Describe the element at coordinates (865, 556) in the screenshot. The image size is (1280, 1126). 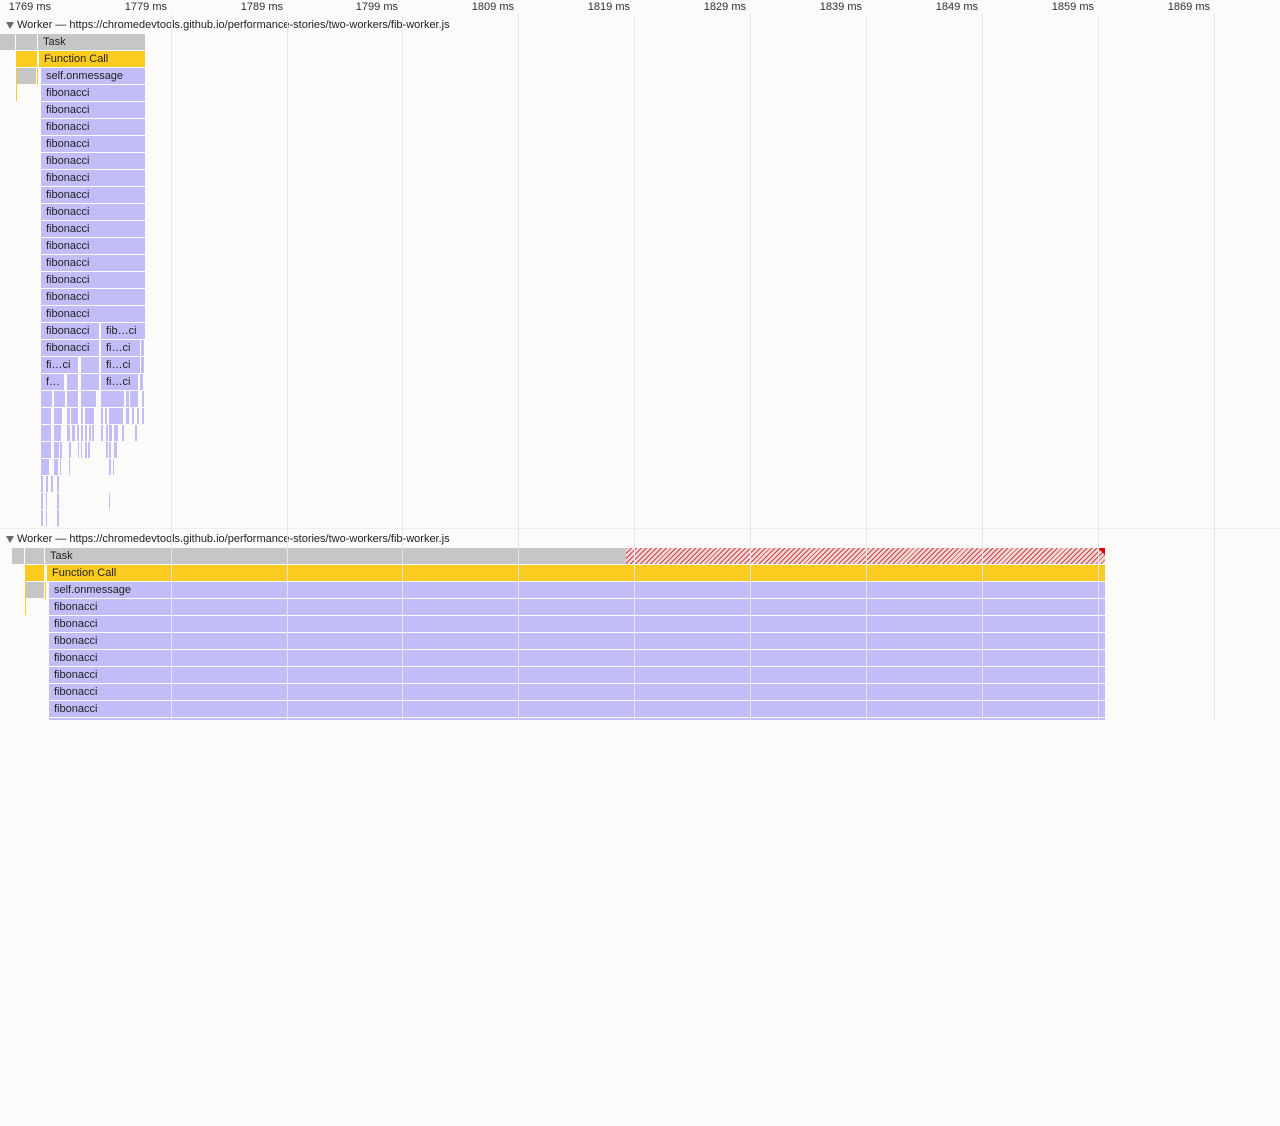
I see `long-task-overlay` at that location.